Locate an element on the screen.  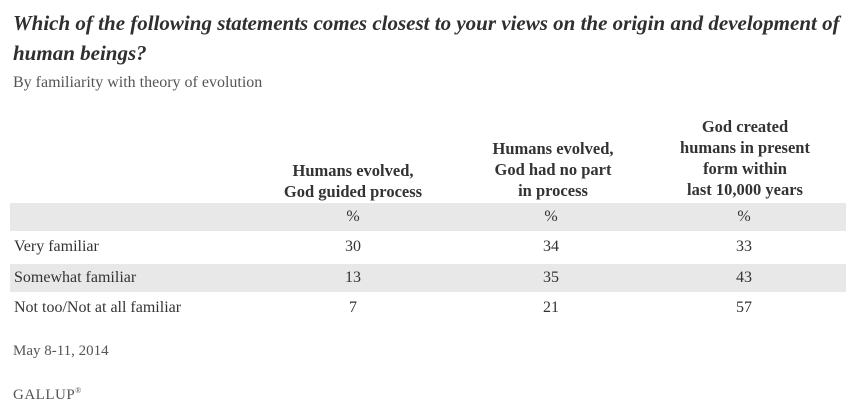
row-label-very-familiar: Very familiar is located at coordinates (56, 246).